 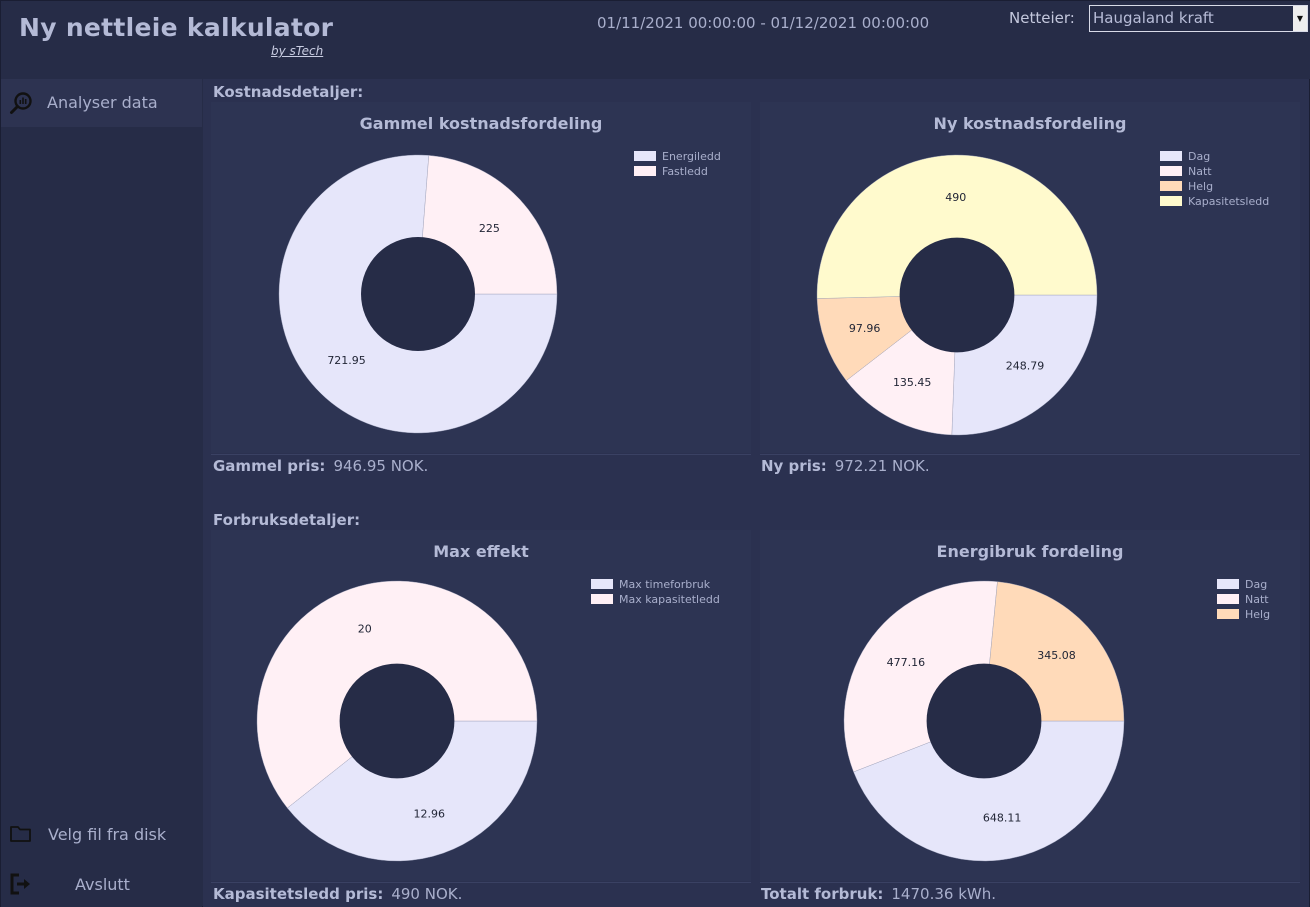 What do you see at coordinates (101, 493) in the screenshot?
I see `sidebar: Analyser data Velg fil fra disk Avslutt` at bounding box center [101, 493].